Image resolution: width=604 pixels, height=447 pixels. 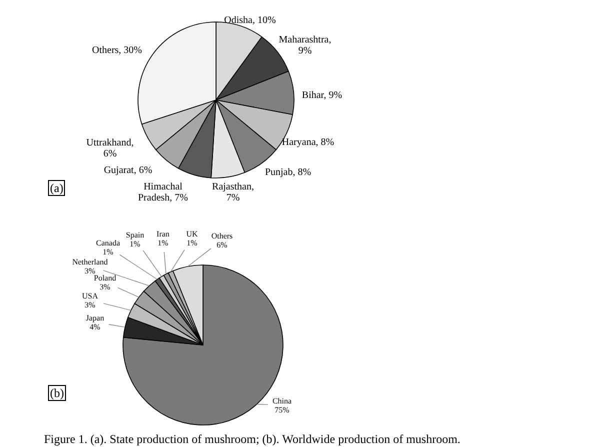 What do you see at coordinates (105, 277) in the screenshot?
I see `slice-label: Poland` at bounding box center [105, 277].